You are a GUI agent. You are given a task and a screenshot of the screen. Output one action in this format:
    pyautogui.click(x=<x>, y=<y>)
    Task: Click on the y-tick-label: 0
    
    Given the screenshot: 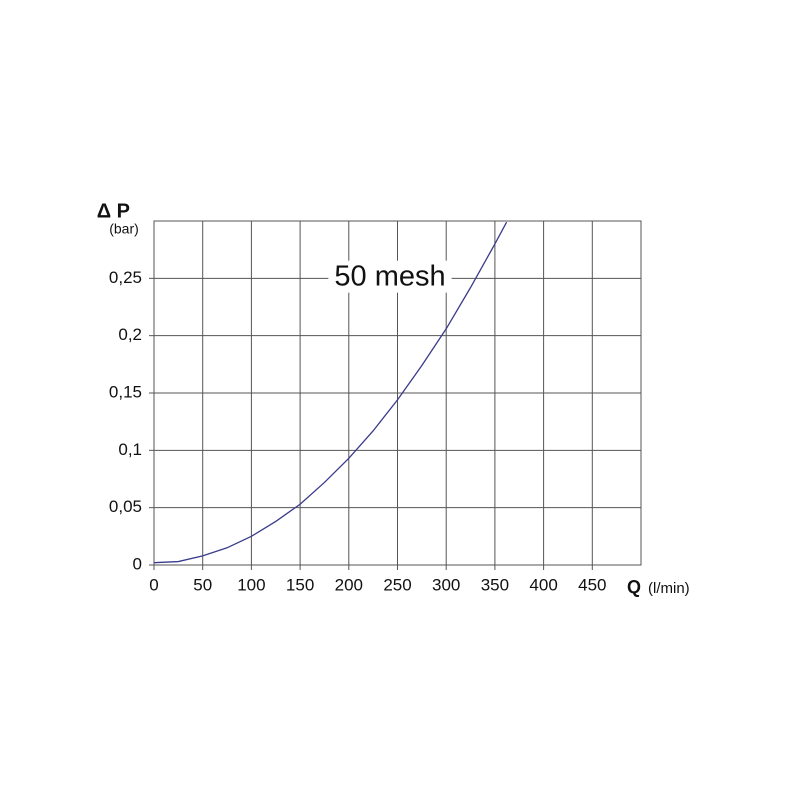 What is the action you would take?
    pyautogui.click(x=137, y=563)
    